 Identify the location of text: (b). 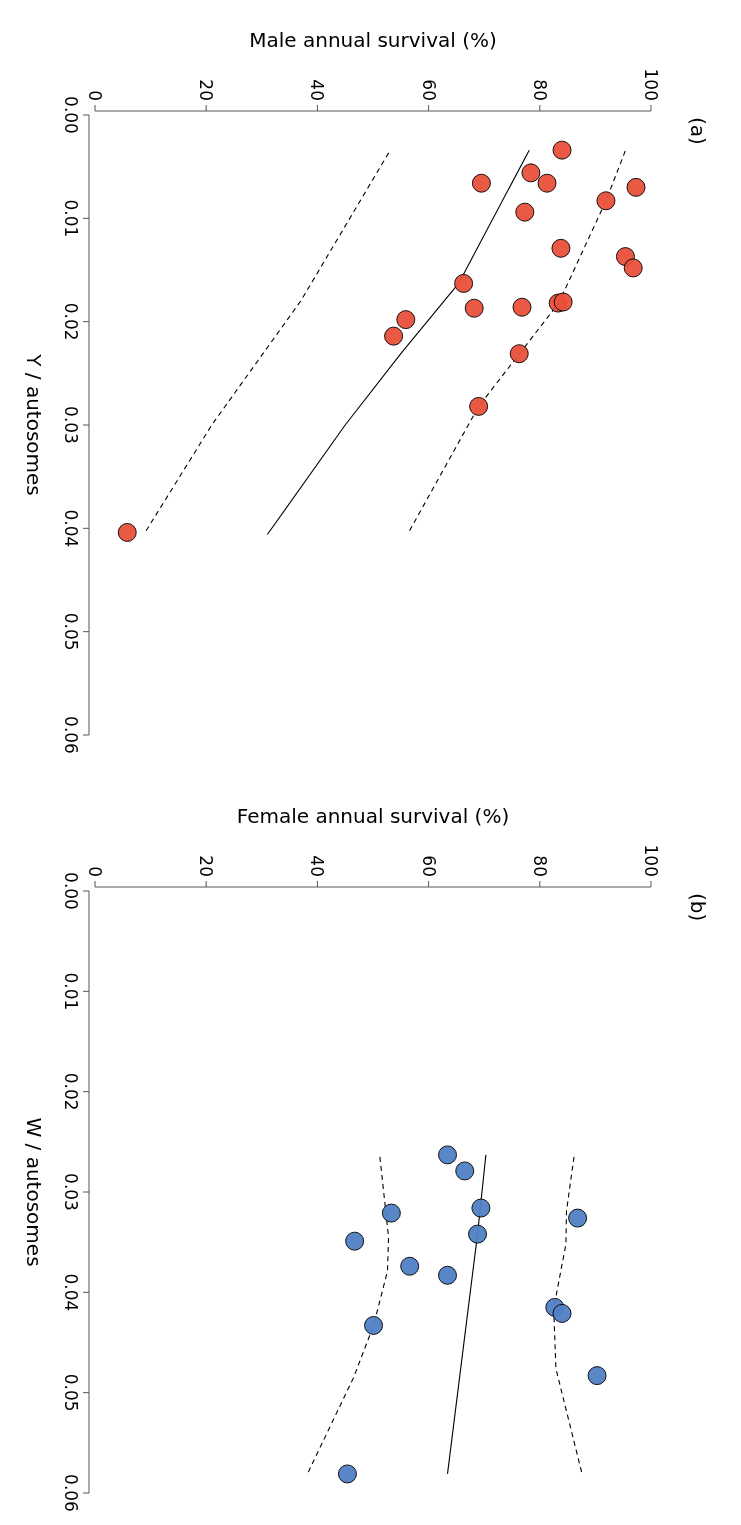
(698, 907).